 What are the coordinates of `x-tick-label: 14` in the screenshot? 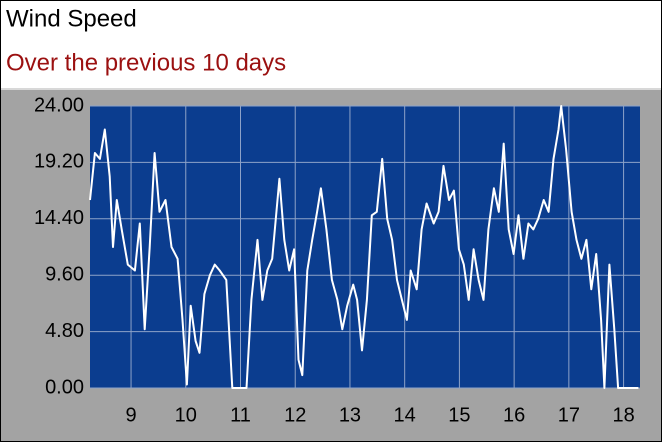 It's located at (405, 415).